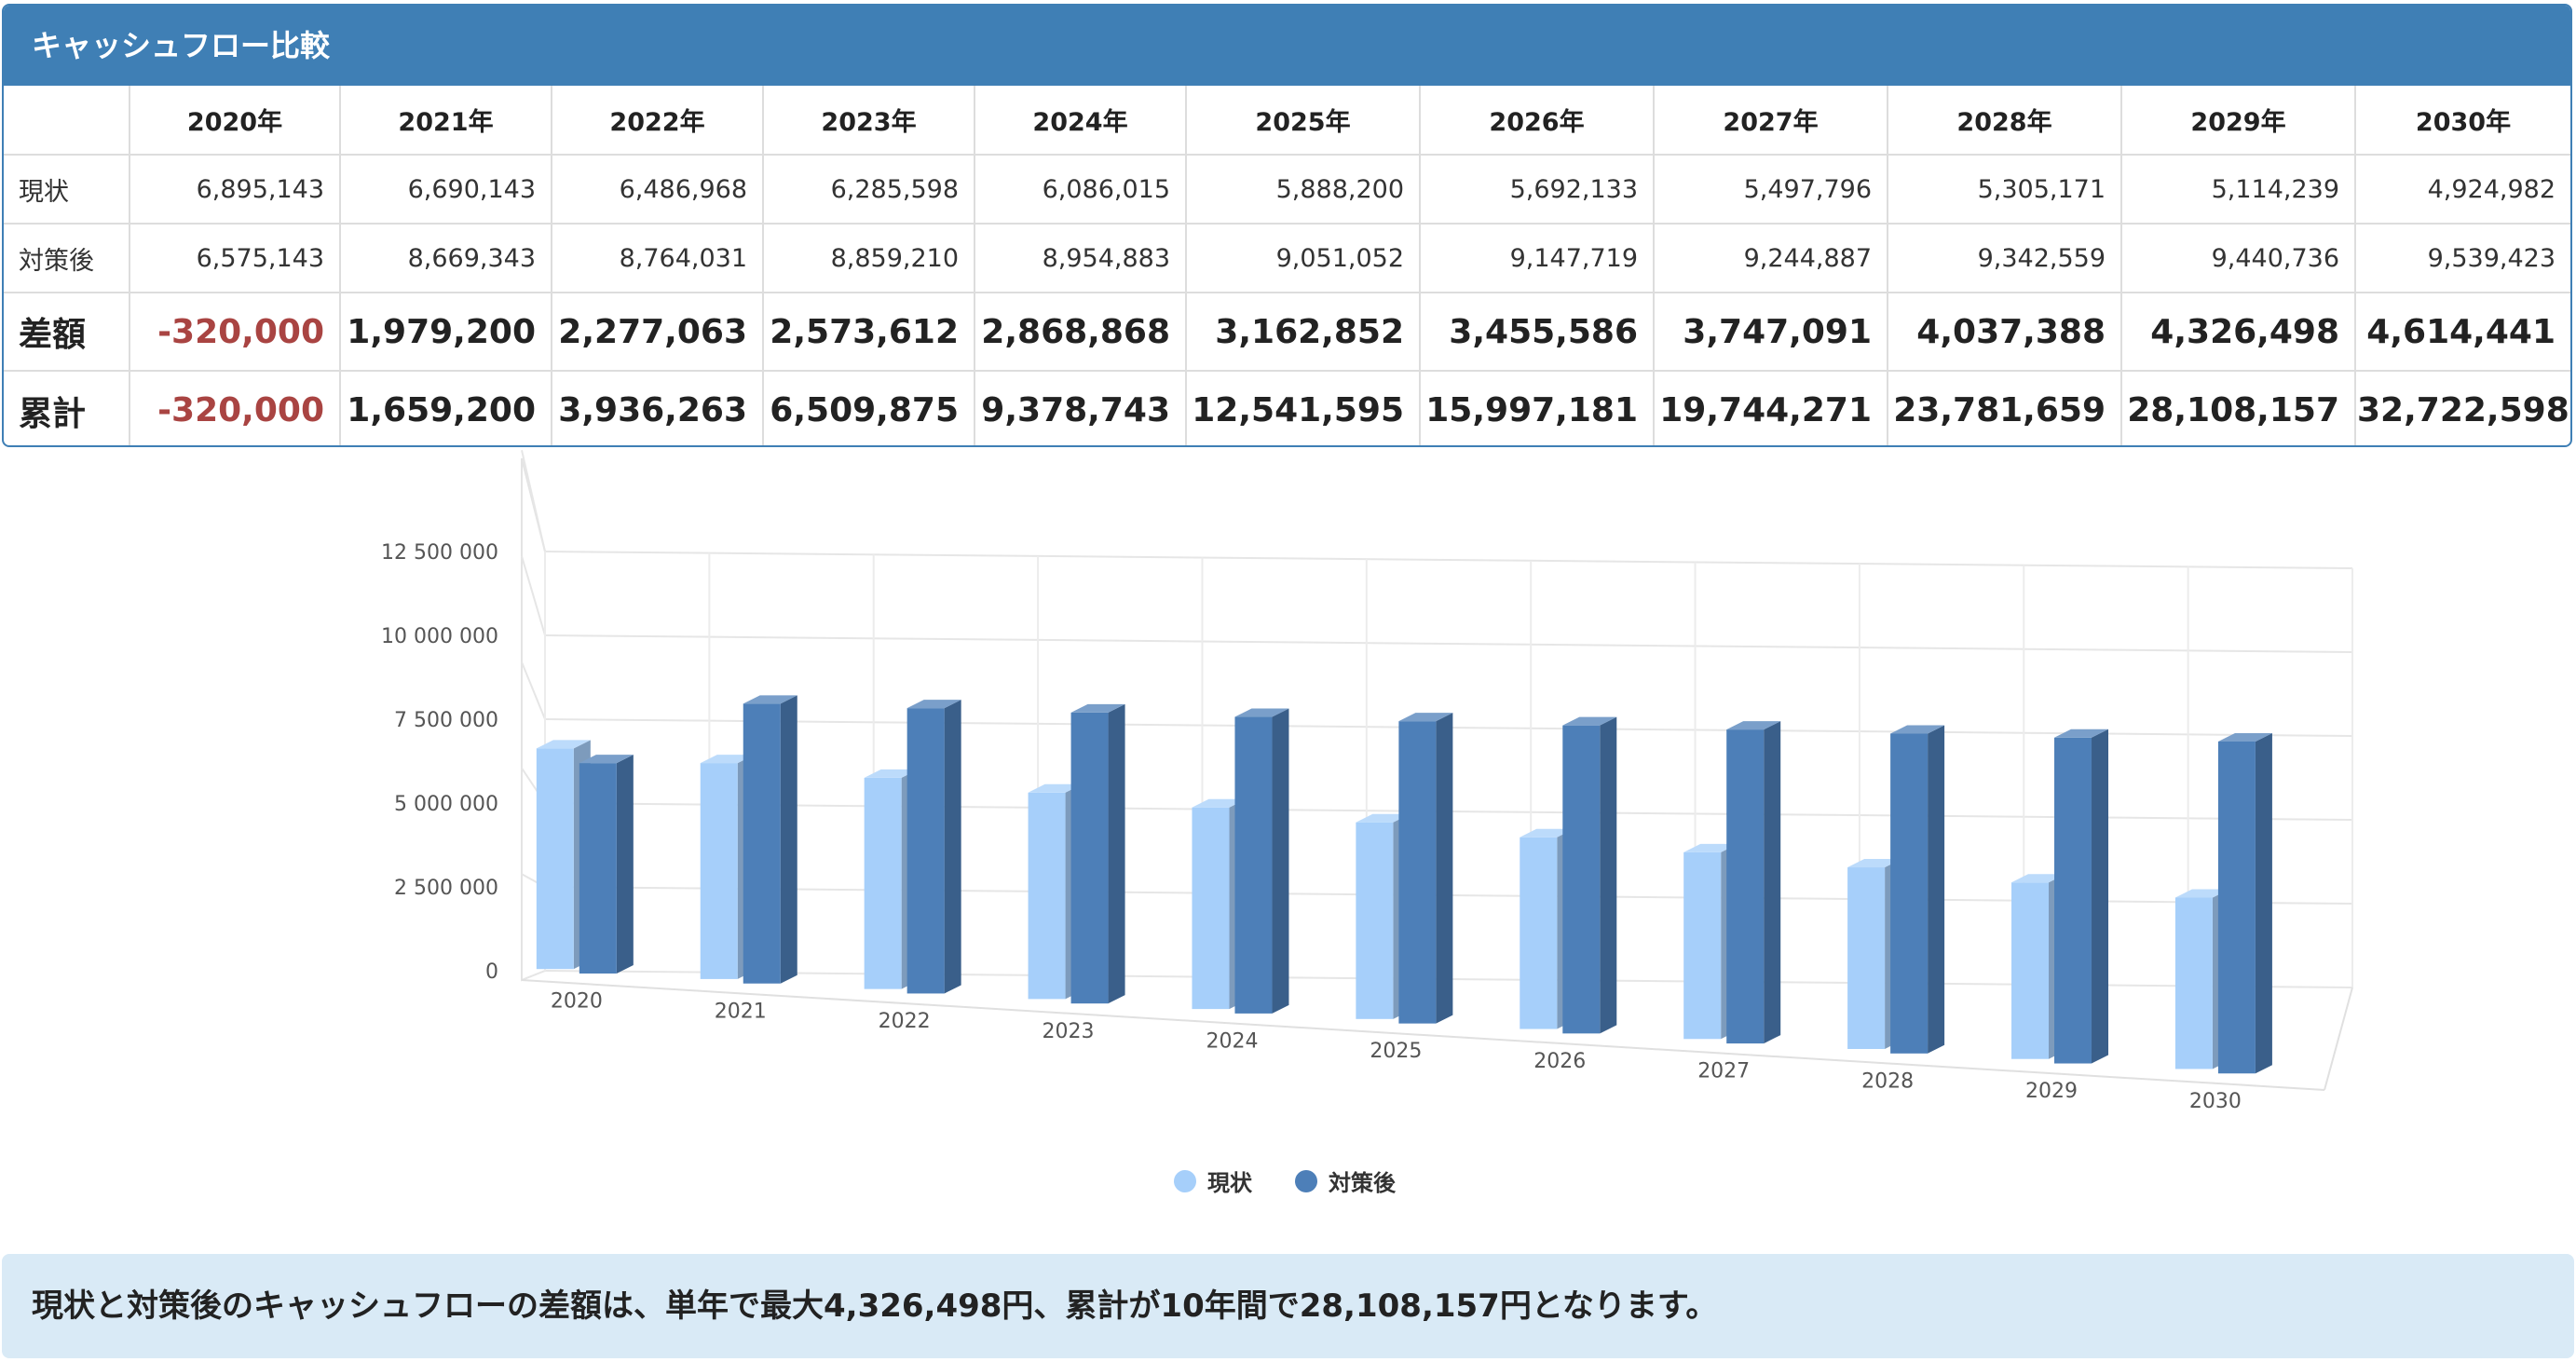 This screenshot has height=1362, width=2576. Describe the element at coordinates (1303, 407) in the screenshot. I see `table-cell: 12,541,595` at that location.